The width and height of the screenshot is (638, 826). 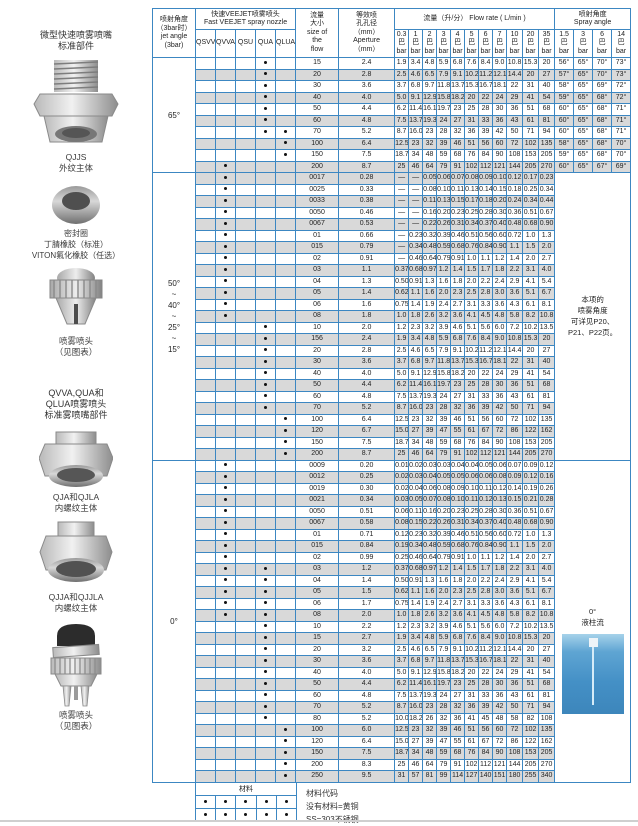 What do you see at coordinates (402, 396) in the screenshot?
I see `flow-cell: 7.5` at bounding box center [402, 396].